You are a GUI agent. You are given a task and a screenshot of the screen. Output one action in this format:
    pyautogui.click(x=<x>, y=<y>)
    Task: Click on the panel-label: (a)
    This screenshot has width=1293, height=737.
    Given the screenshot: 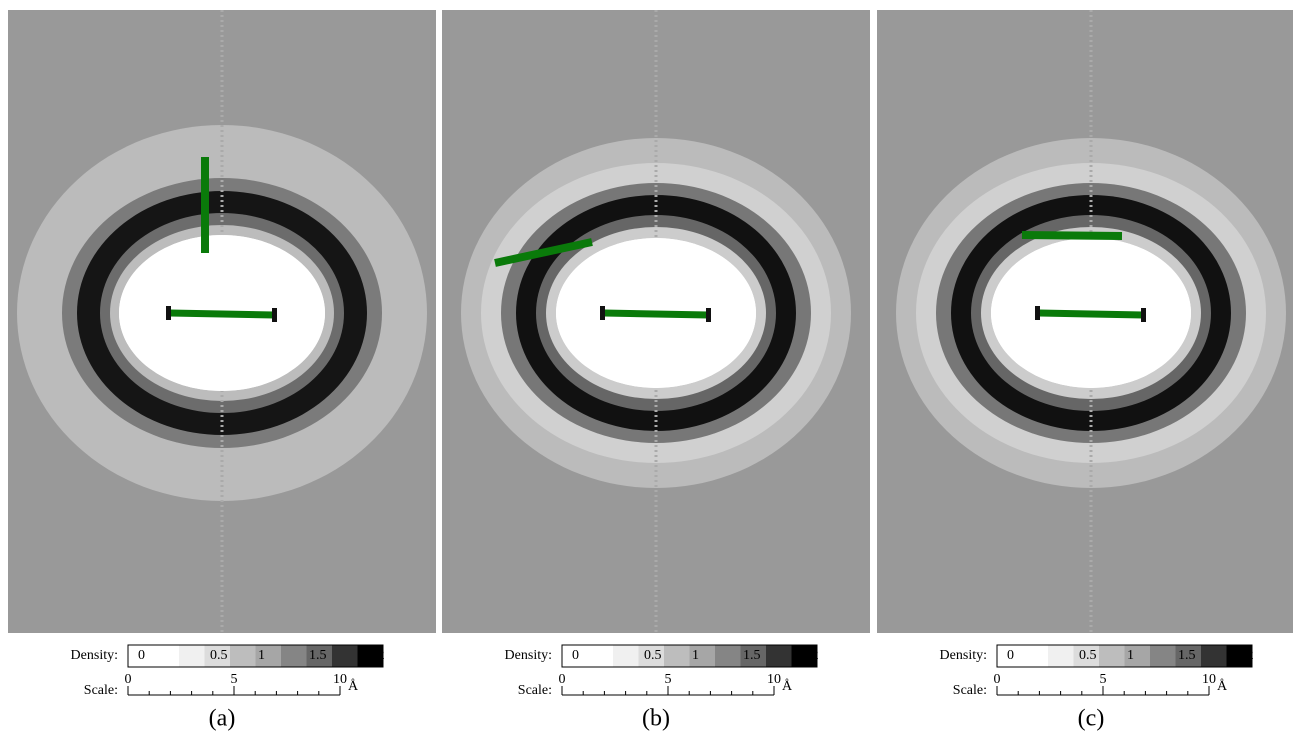 What is the action you would take?
    pyautogui.click(x=222, y=719)
    